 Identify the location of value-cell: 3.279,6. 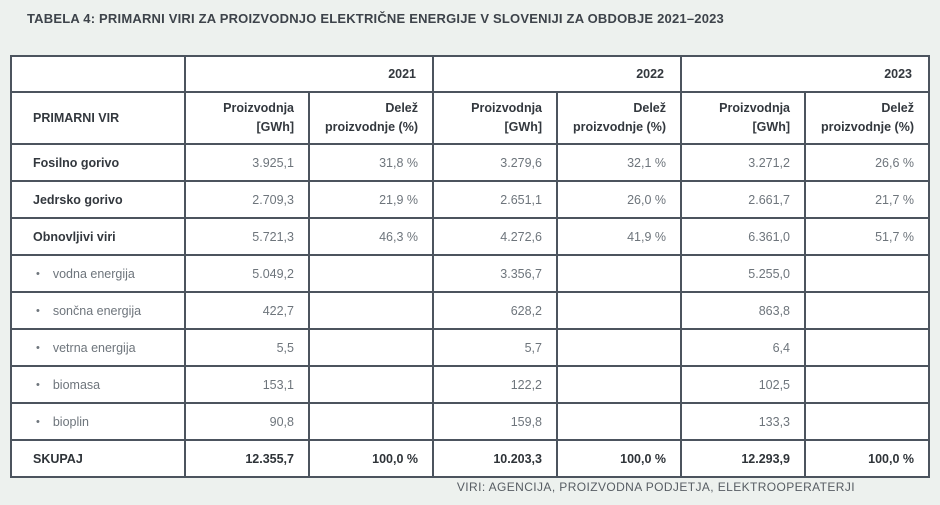
(495, 162).